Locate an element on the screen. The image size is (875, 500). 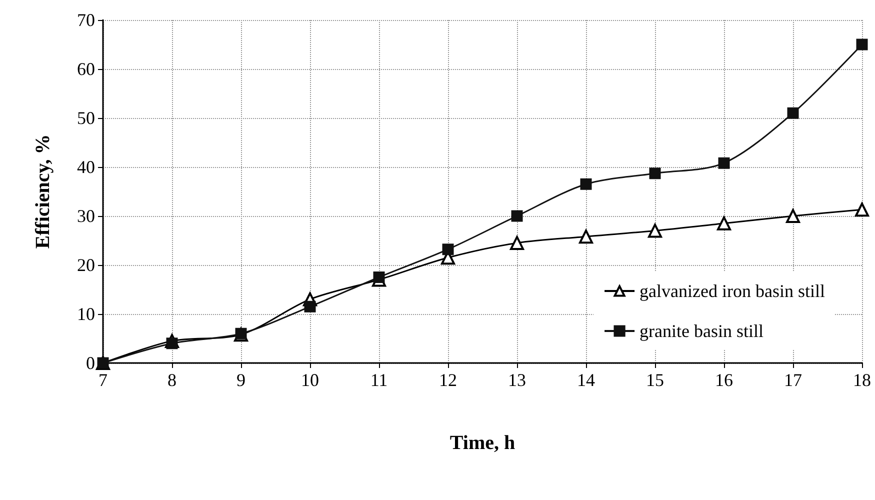
x-tick-label: 15 is located at coordinates (655, 380).